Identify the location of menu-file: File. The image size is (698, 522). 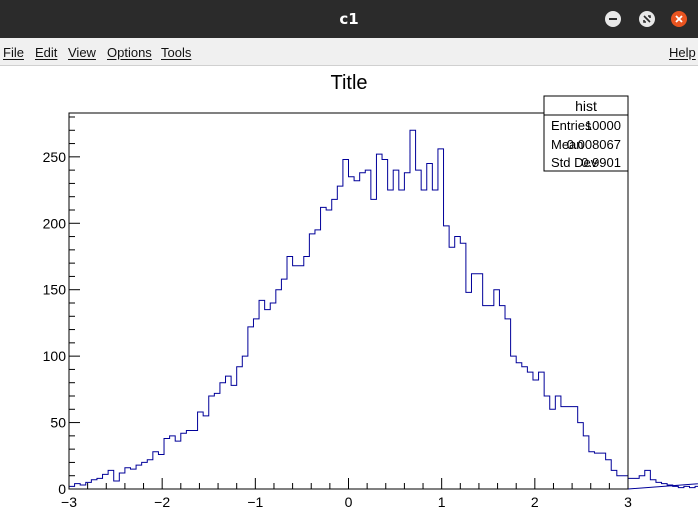
(13, 52).